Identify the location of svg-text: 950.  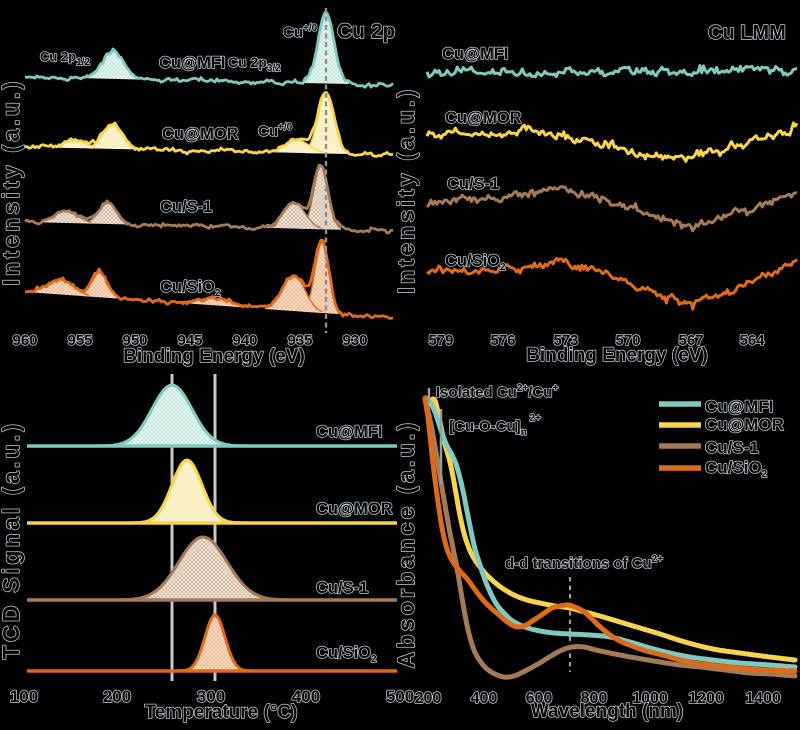
(134, 340).